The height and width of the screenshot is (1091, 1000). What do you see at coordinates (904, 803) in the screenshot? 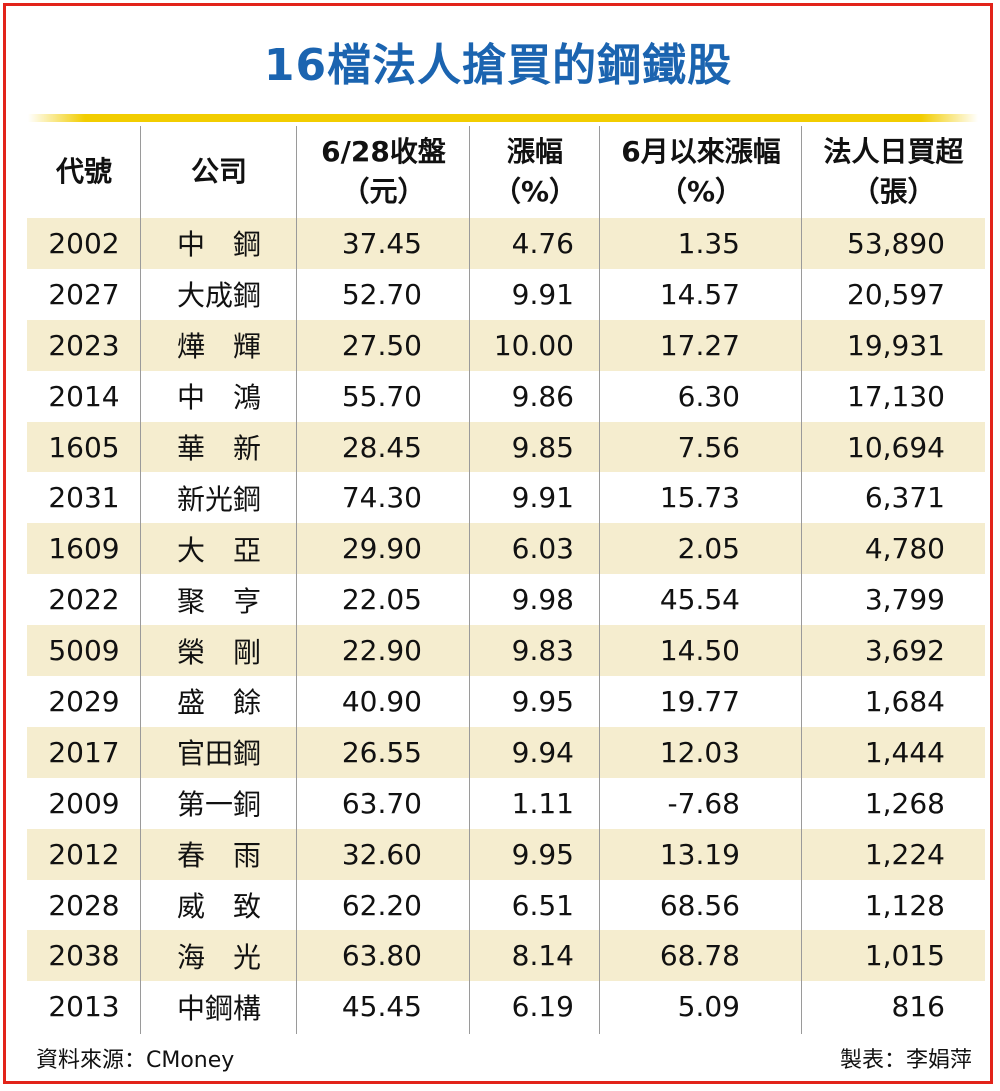
I see `cell-net-buy: 1,268` at bounding box center [904, 803].